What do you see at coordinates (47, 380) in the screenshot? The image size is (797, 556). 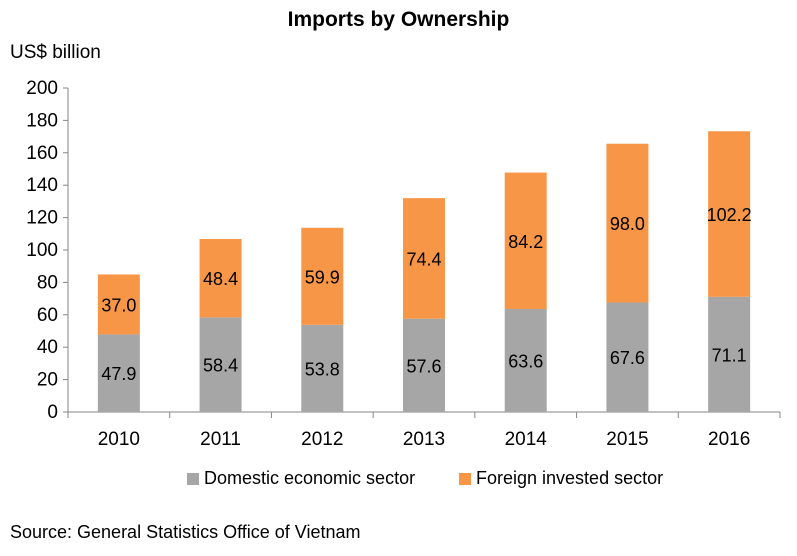 I see `y-tick-label: 20` at bounding box center [47, 380].